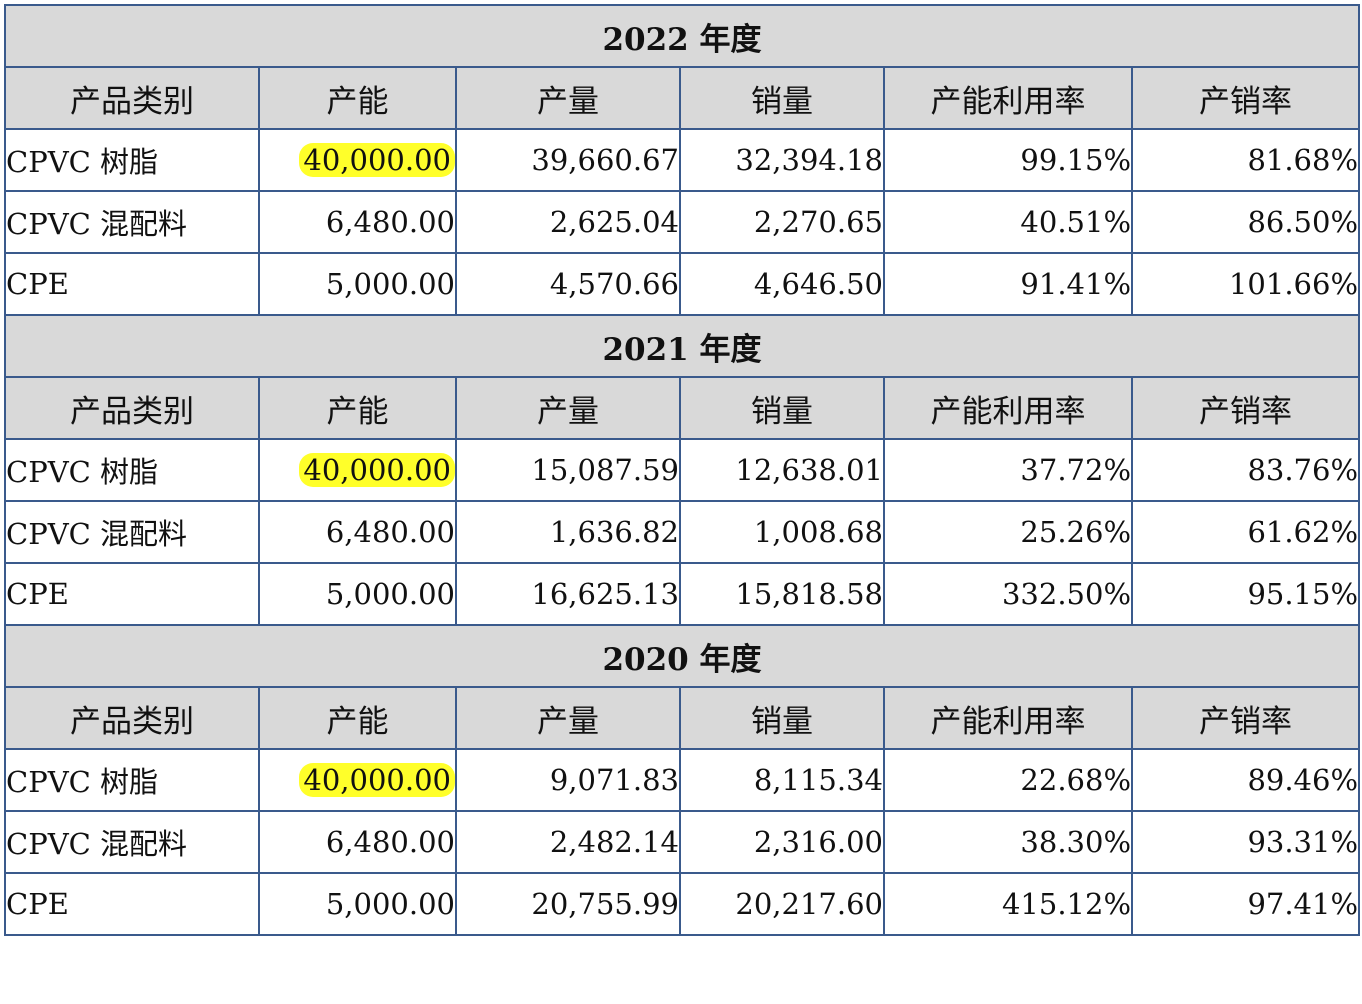 The width and height of the screenshot is (1362, 1004). I want to click on sales-ratio-cell: 89.46%, so click(1245, 780).